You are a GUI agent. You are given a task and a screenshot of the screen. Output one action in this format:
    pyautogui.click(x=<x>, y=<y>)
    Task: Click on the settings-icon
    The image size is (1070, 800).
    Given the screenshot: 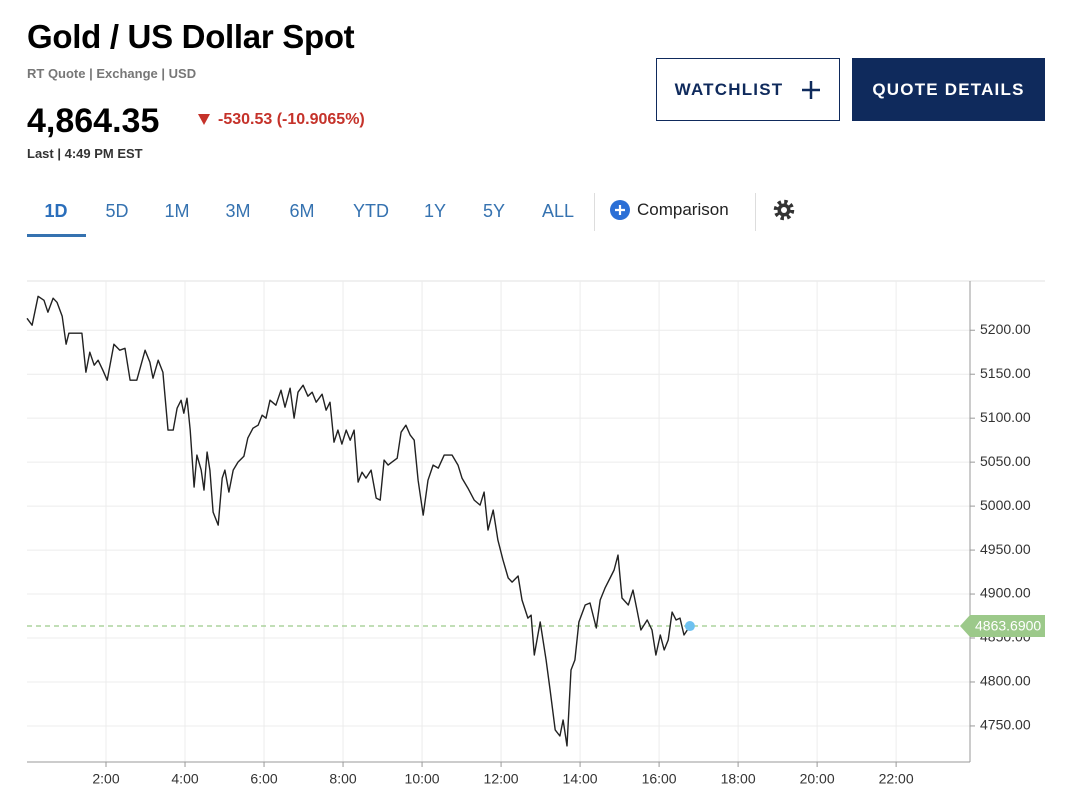 What is the action you would take?
    pyautogui.click(x=784, y=210)
    